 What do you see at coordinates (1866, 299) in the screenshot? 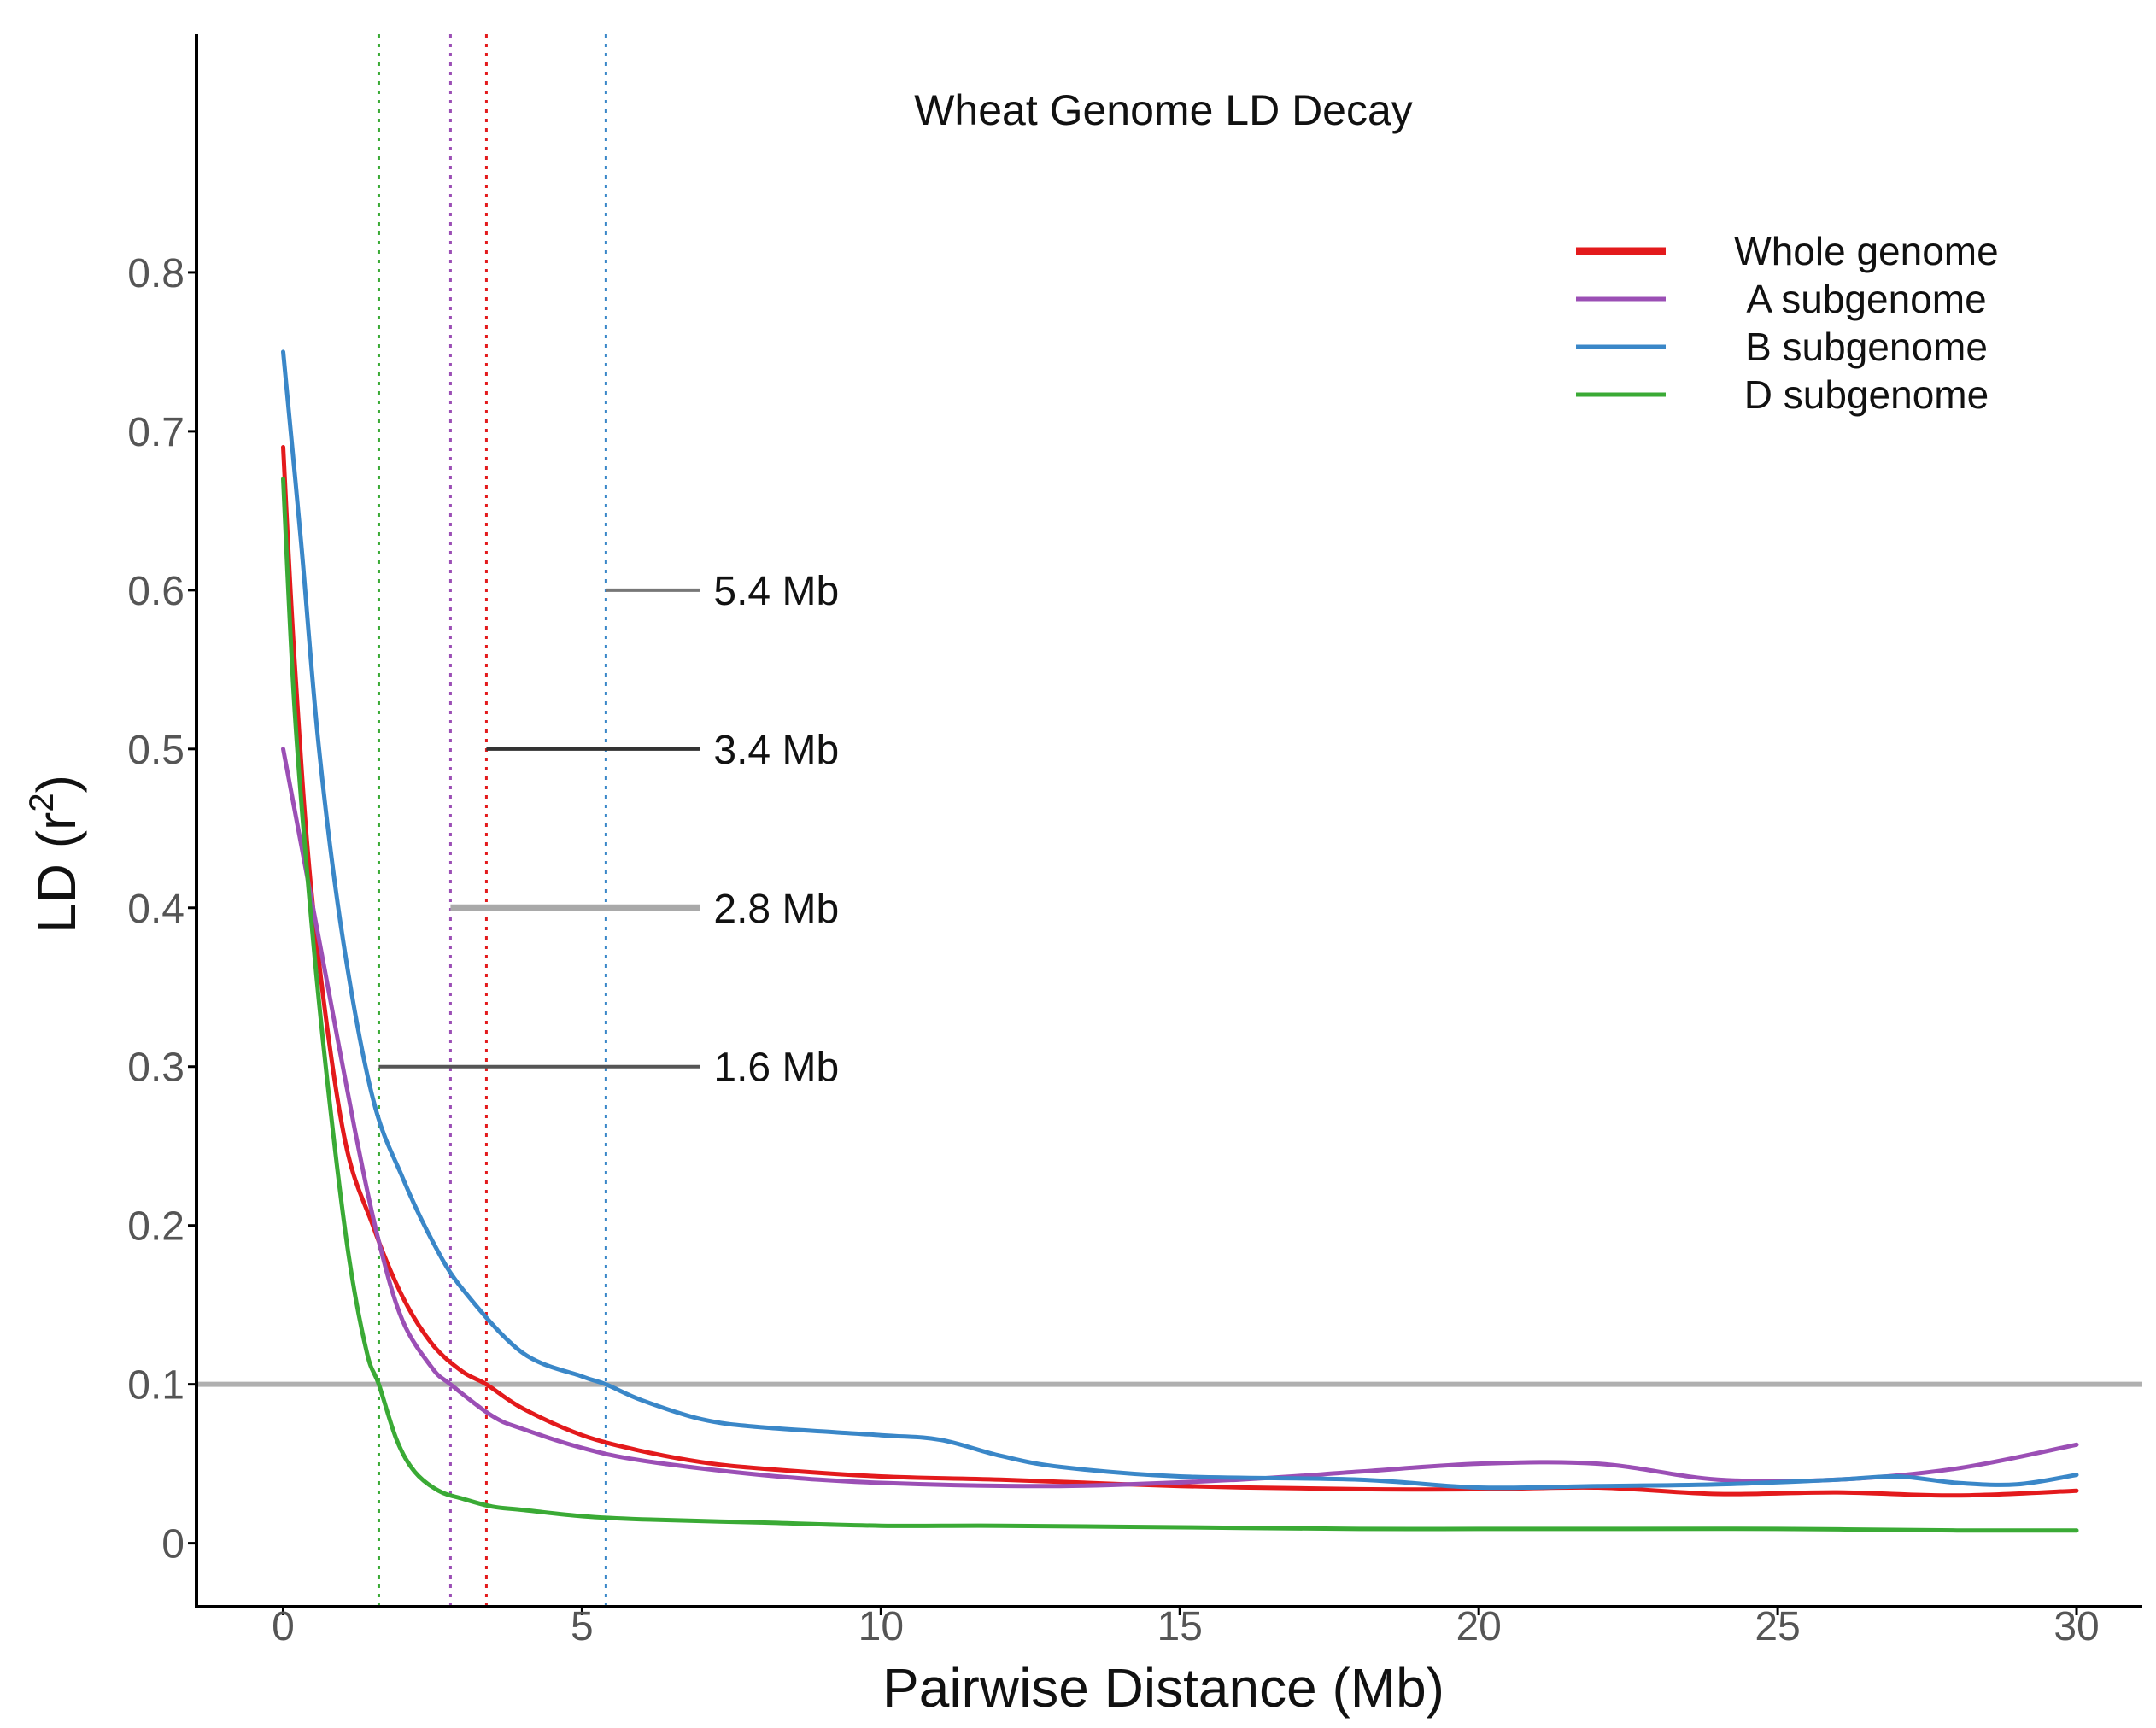
I see `legend-label: A subgenome` at bounding box center [1866, 299].